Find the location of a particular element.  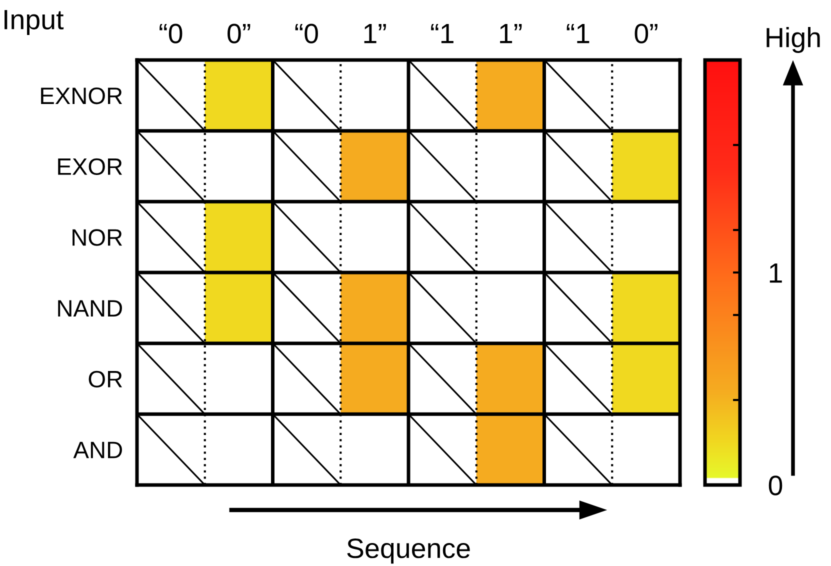

y-tick-label: AND is located at coordinates (97, 450).